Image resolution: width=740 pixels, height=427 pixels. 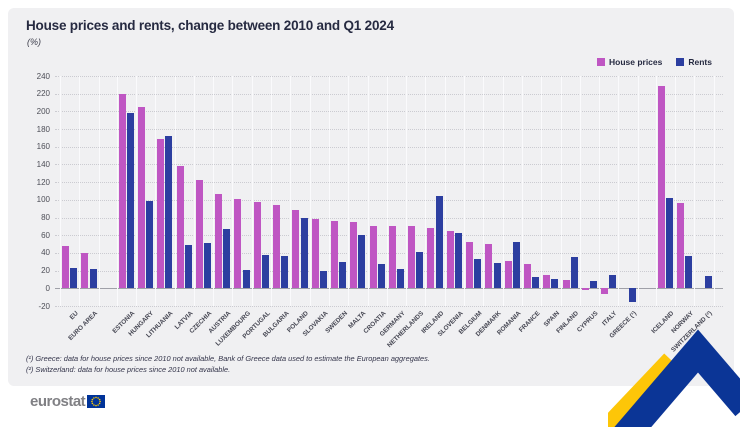 I want to click on bar-house-prices-BULGARIA, so click(x=277, y=247).